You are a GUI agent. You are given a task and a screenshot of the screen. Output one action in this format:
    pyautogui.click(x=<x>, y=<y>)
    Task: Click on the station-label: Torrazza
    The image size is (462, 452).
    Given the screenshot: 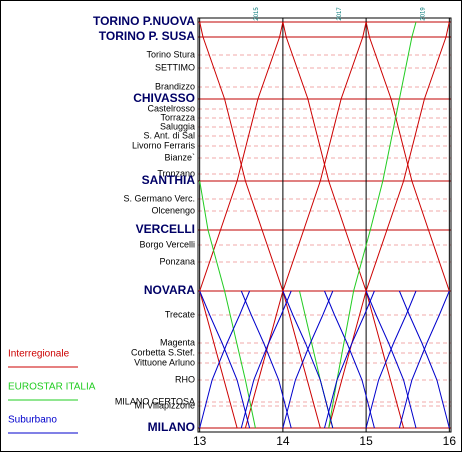 What is the action you would take?
    pyautogui.click(x=177, y=117)
    